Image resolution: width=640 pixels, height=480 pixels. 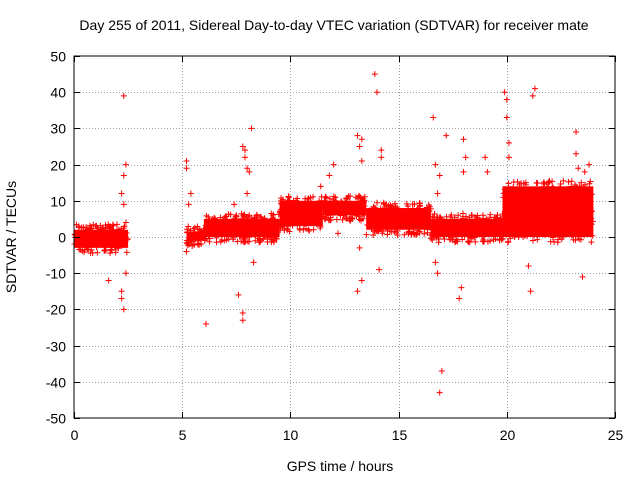 I want to click on x-tick-label: 15, so click(x=400, y=435).